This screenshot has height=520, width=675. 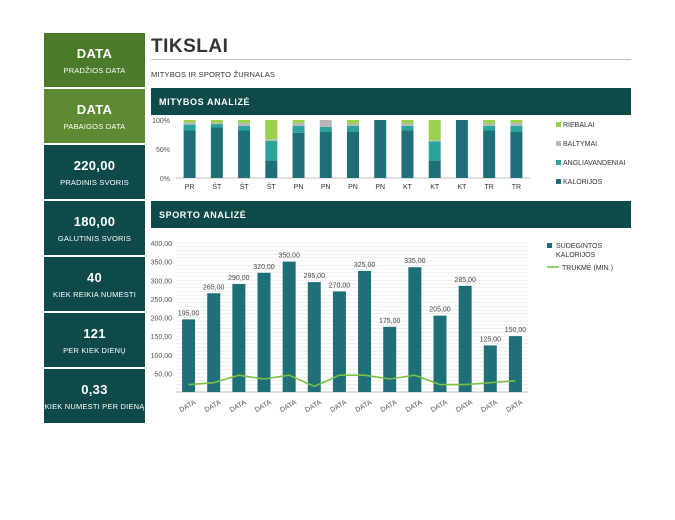 I want to click on sport-legend-label-duration: TRUKMĖ (MIN.), so click(x=587, y=267).